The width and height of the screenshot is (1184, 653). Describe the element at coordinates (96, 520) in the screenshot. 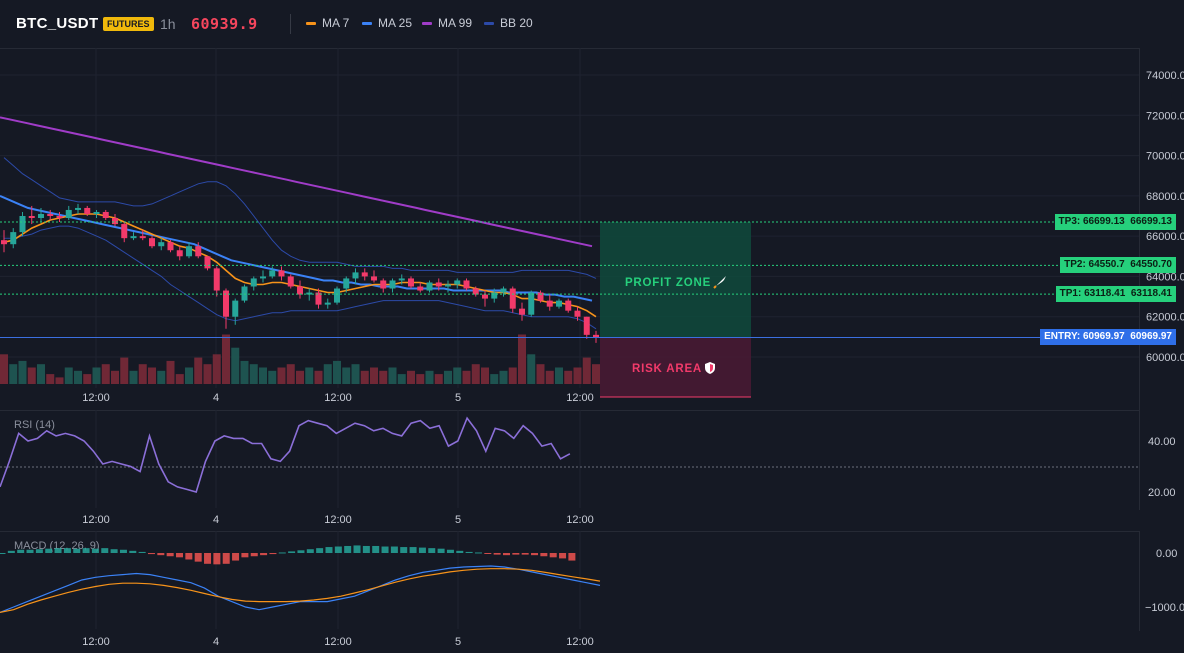

I see `time-tick-label: 12:00` at that location.